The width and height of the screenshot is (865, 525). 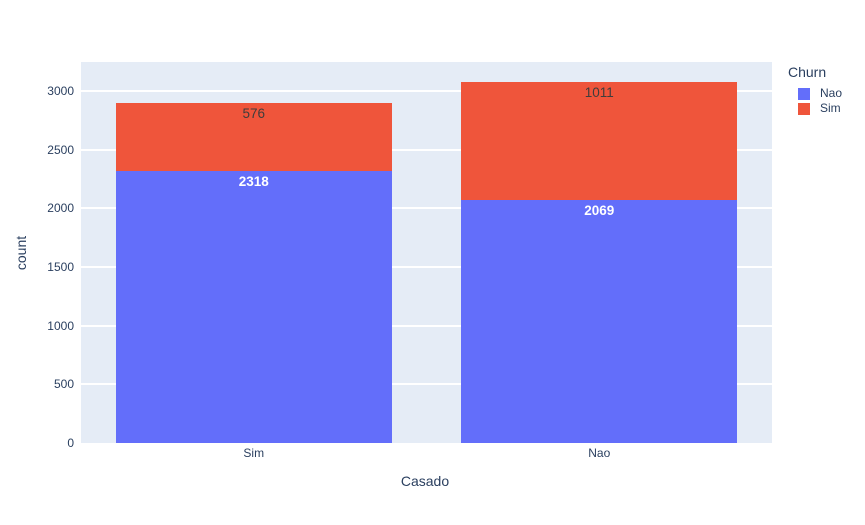 I want to click on y-tick-label: 0, so click(x=70, y=443).